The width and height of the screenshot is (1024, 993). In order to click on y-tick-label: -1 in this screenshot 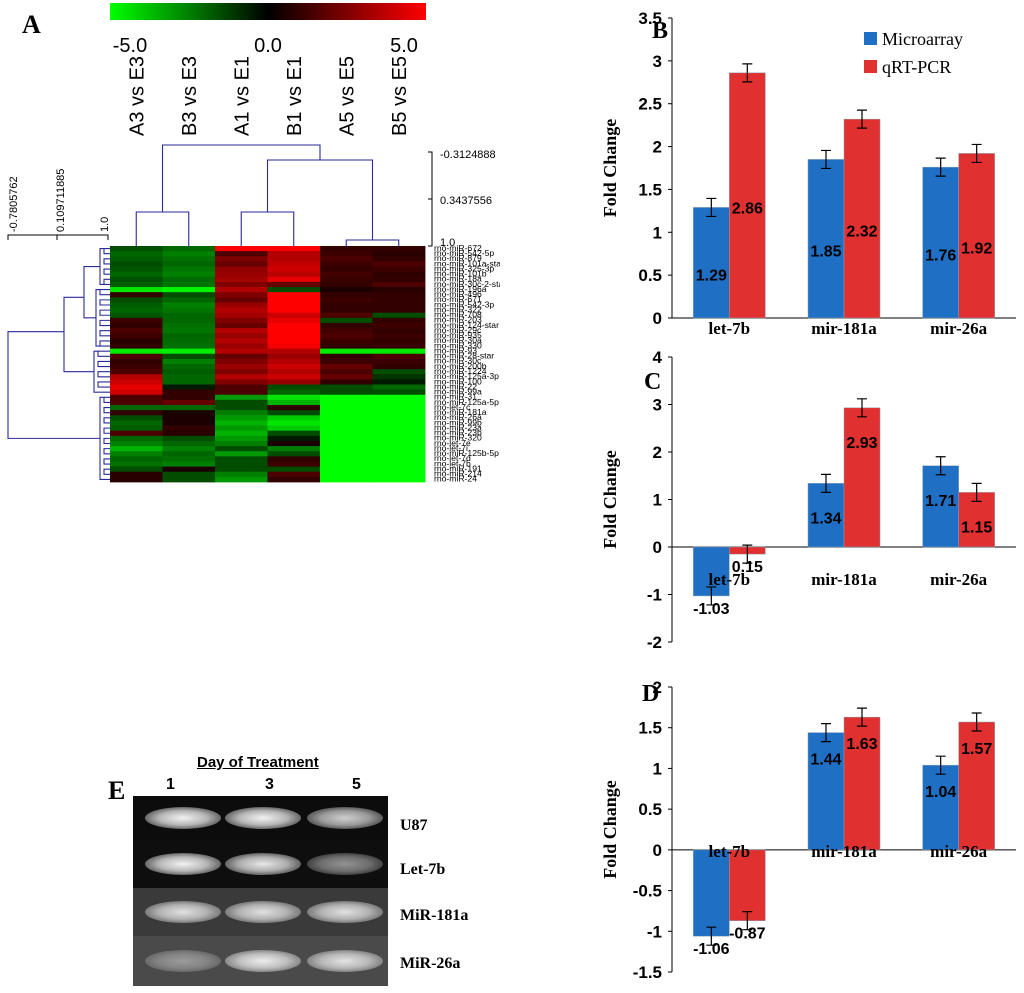, I will do `click(654, 931)`.